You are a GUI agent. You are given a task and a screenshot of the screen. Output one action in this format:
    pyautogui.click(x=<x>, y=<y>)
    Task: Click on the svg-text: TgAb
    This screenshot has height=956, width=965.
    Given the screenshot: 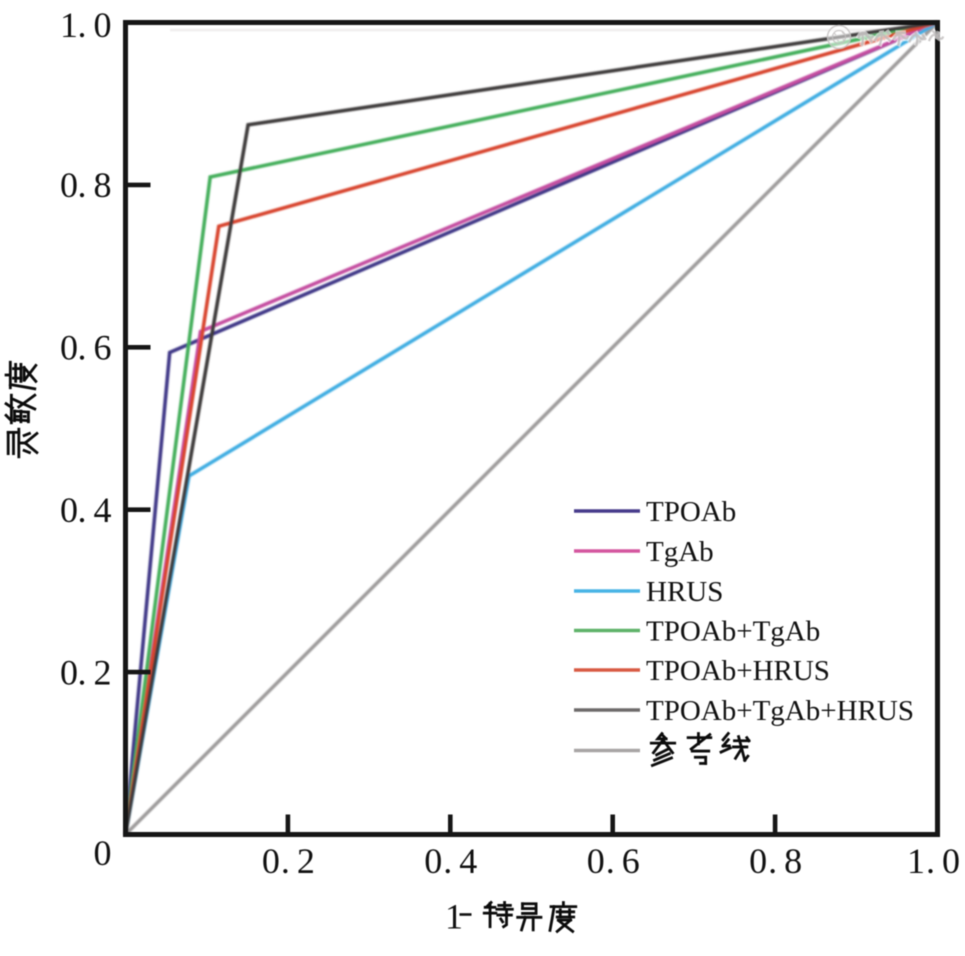 What is the action you would take?
    pyautogui.click(x=680, y=552)
    